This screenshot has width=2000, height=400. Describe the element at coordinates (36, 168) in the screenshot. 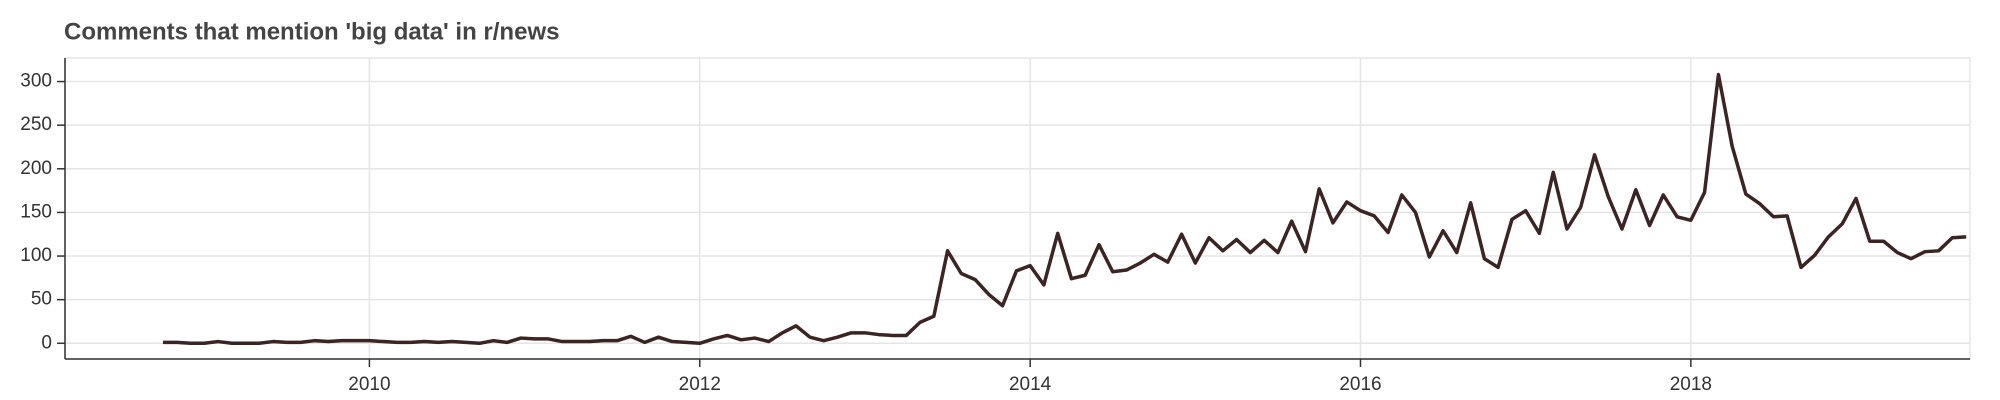

I see `y-tick-label: 200` at that location.